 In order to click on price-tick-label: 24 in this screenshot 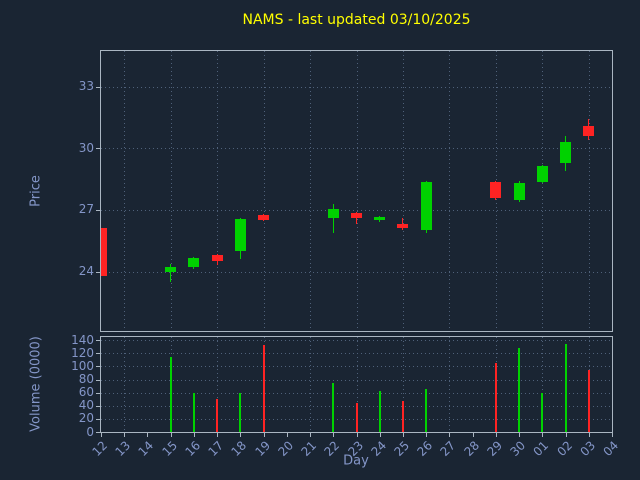, I will do `click(86, 271)`.